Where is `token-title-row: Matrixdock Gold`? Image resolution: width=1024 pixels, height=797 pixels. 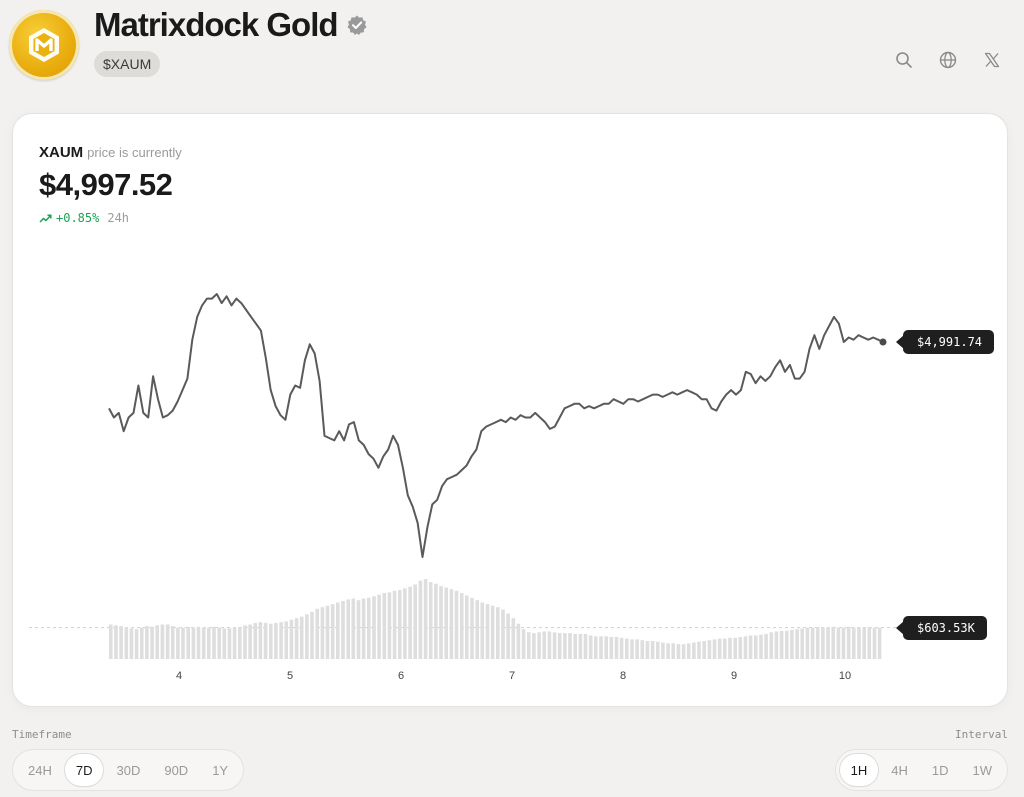 token-title-row: Matrixdock Gold is located at coordinates (231, 25).